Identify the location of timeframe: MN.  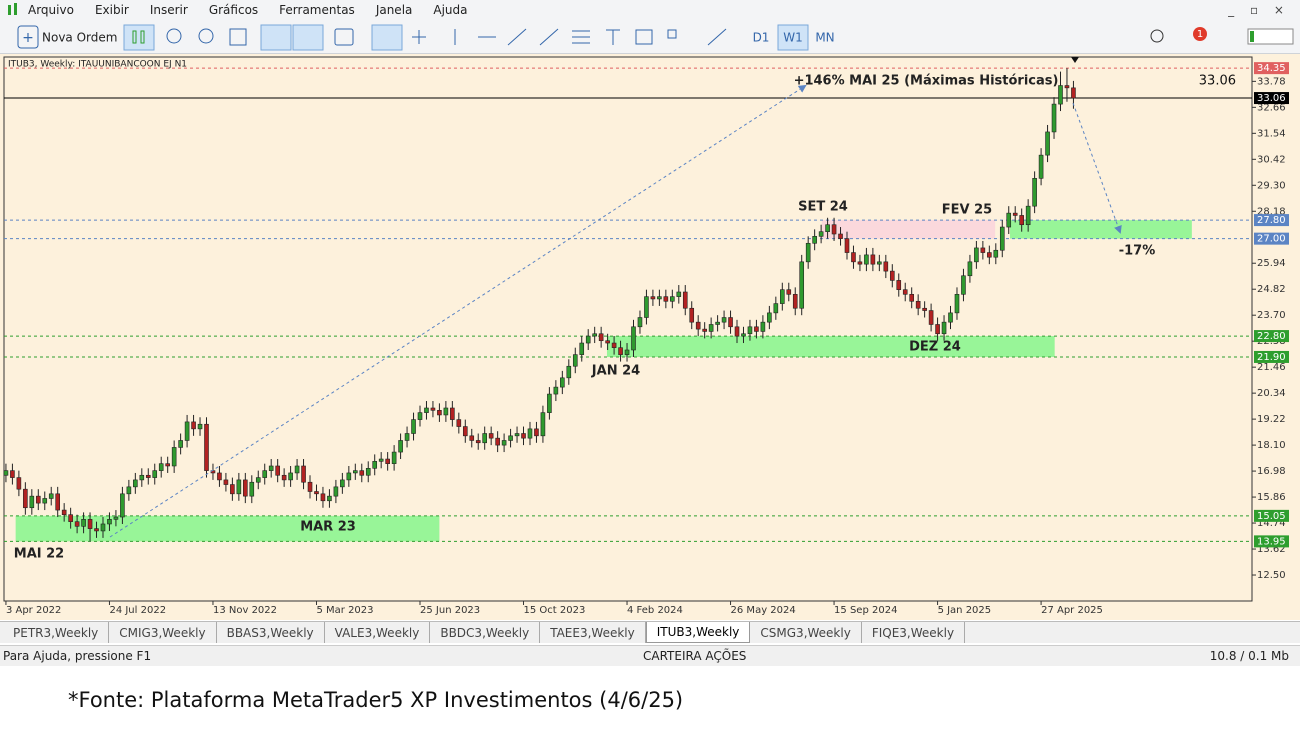
(824, 38).